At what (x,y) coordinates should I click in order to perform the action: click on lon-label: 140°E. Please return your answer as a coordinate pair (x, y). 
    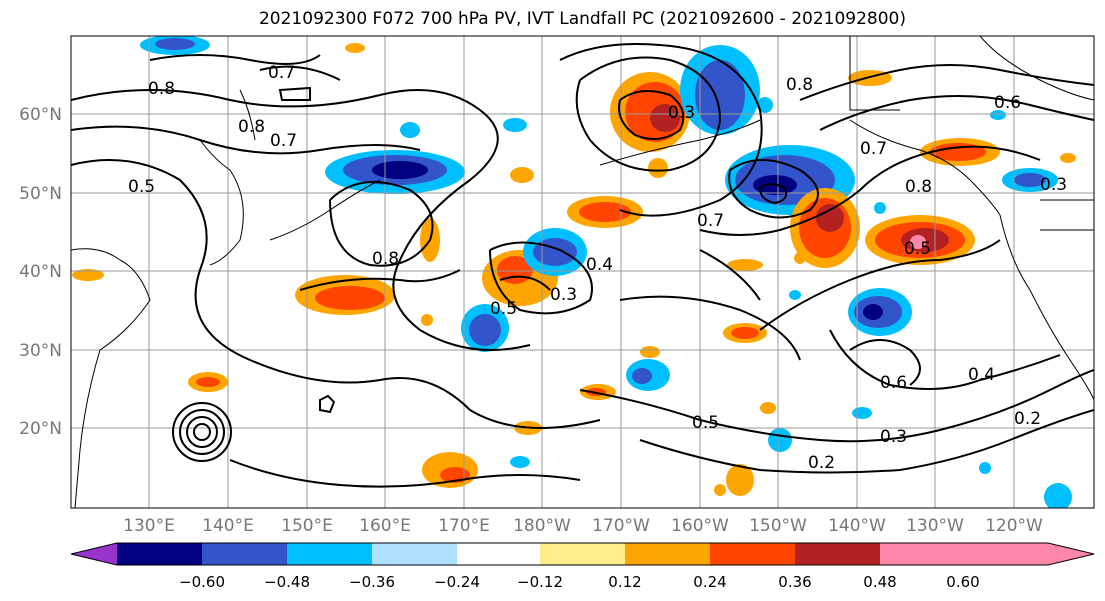
    Looking at the image, I should click on (228, 526).